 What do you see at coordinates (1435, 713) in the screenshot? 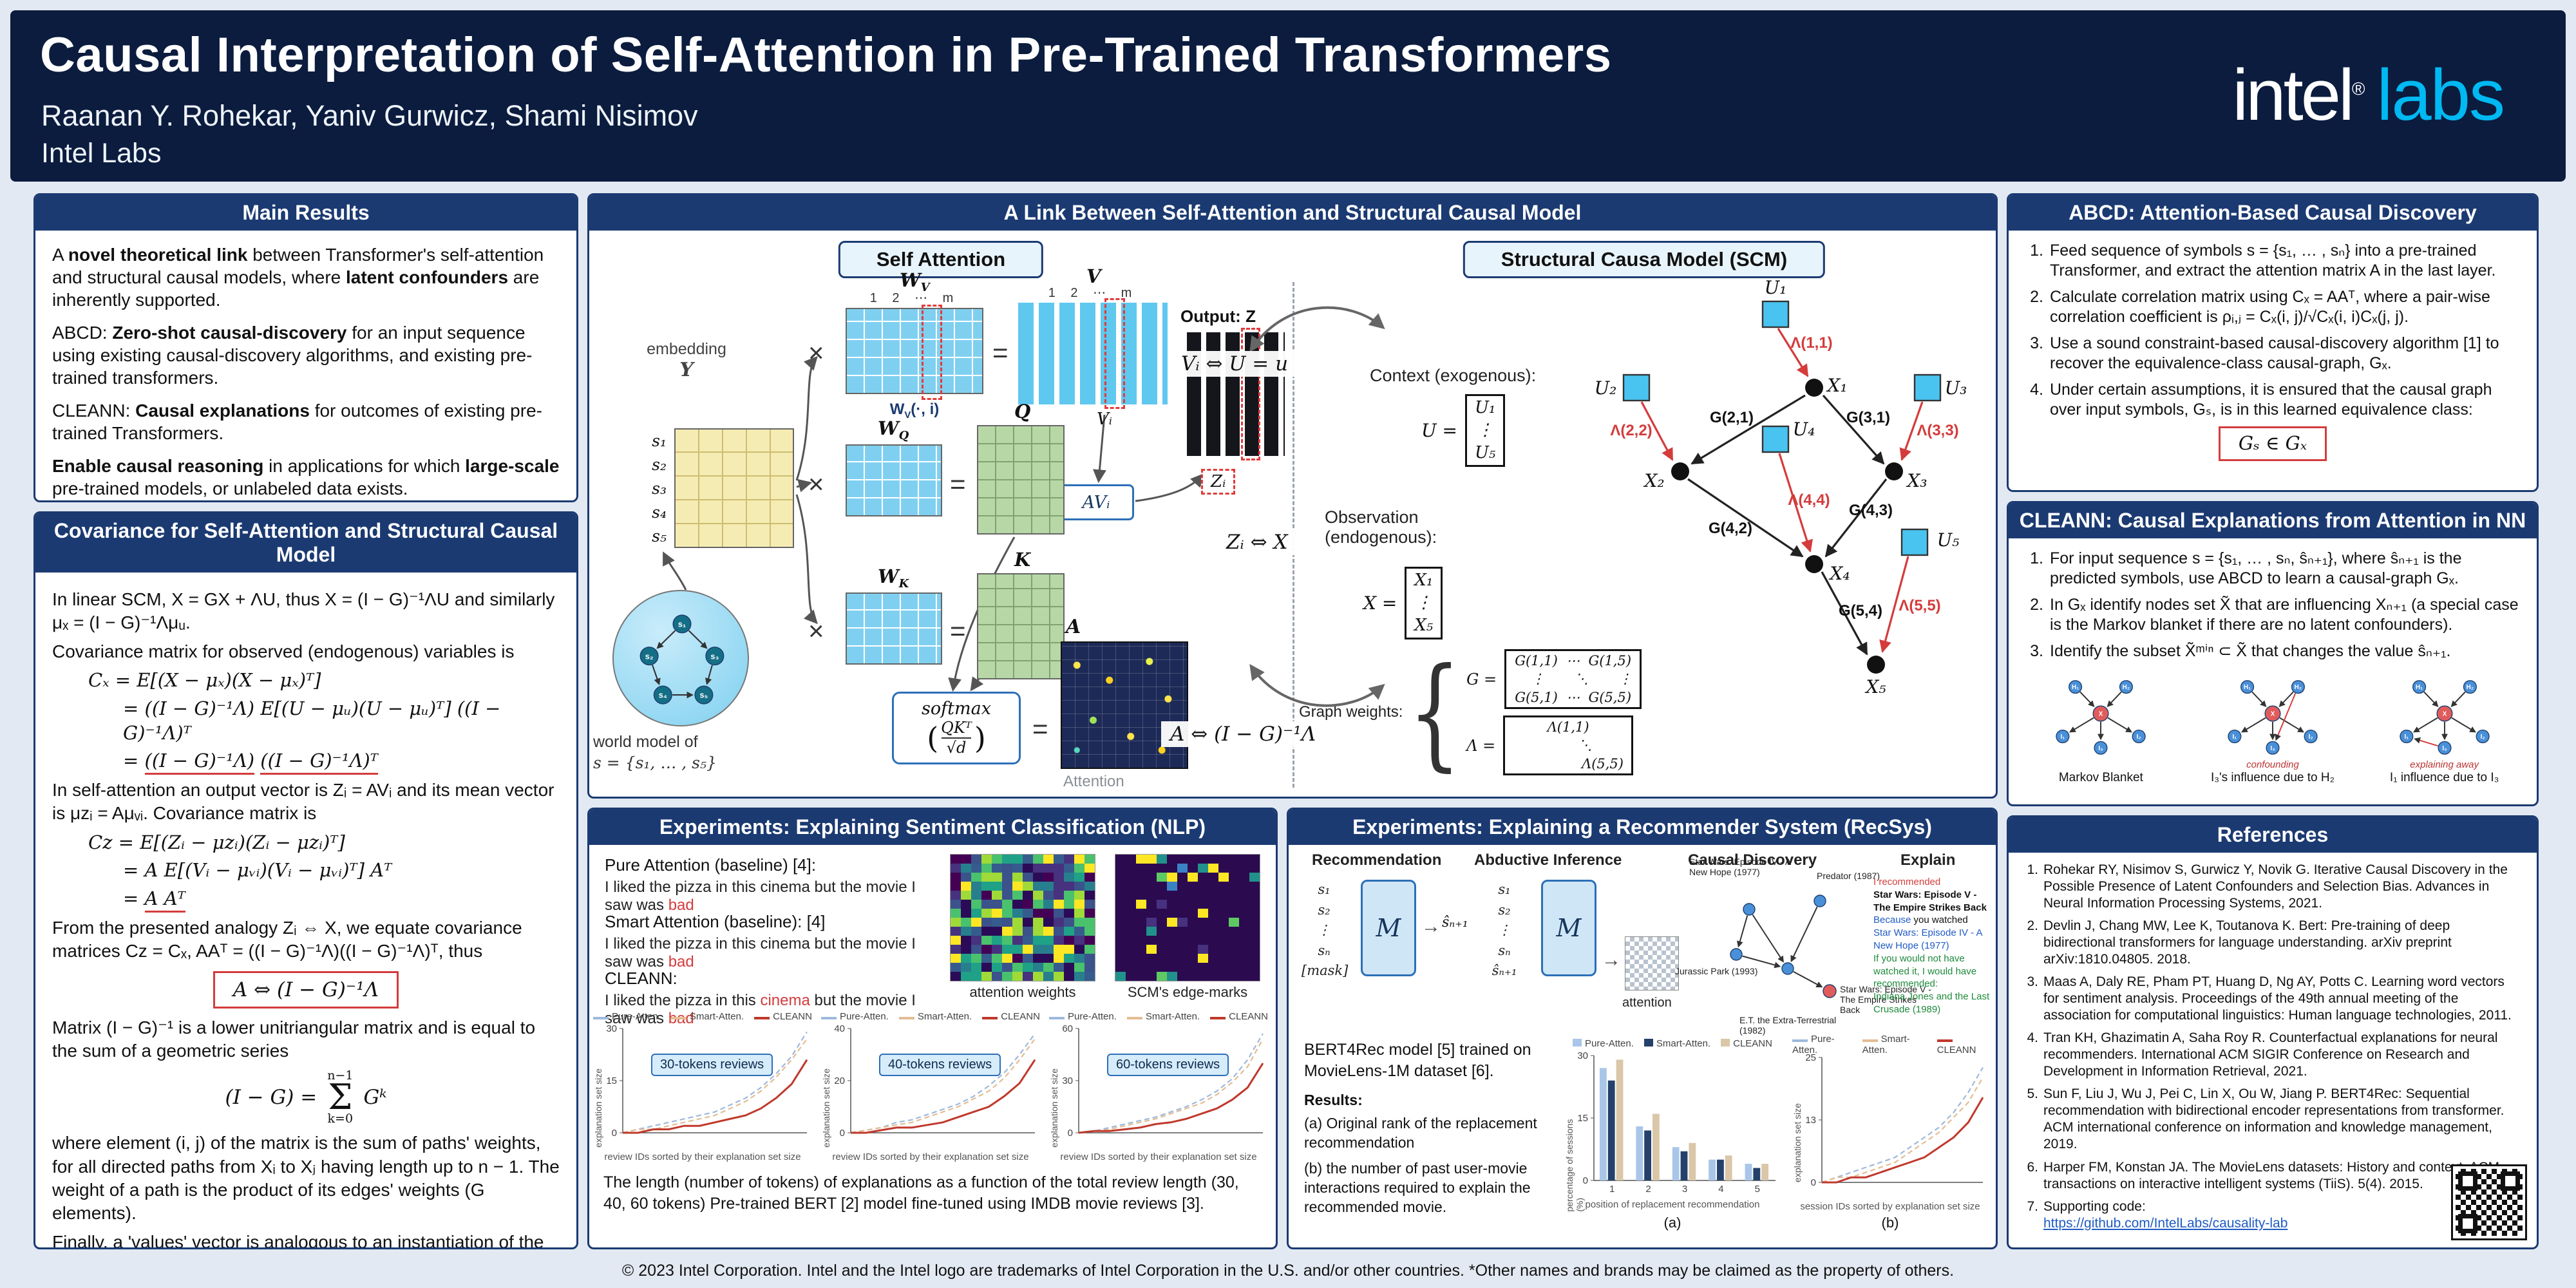
I see `brace: {` at bounding box center [1435, 713].